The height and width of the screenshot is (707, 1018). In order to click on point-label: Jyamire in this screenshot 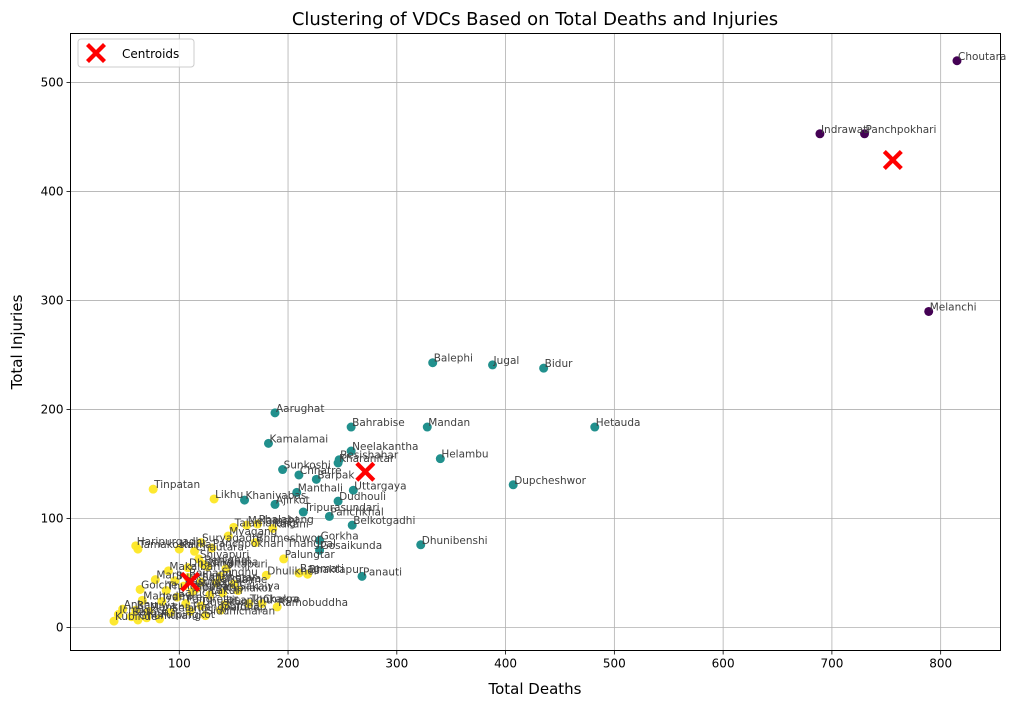, I will do `click(182, 597)`.